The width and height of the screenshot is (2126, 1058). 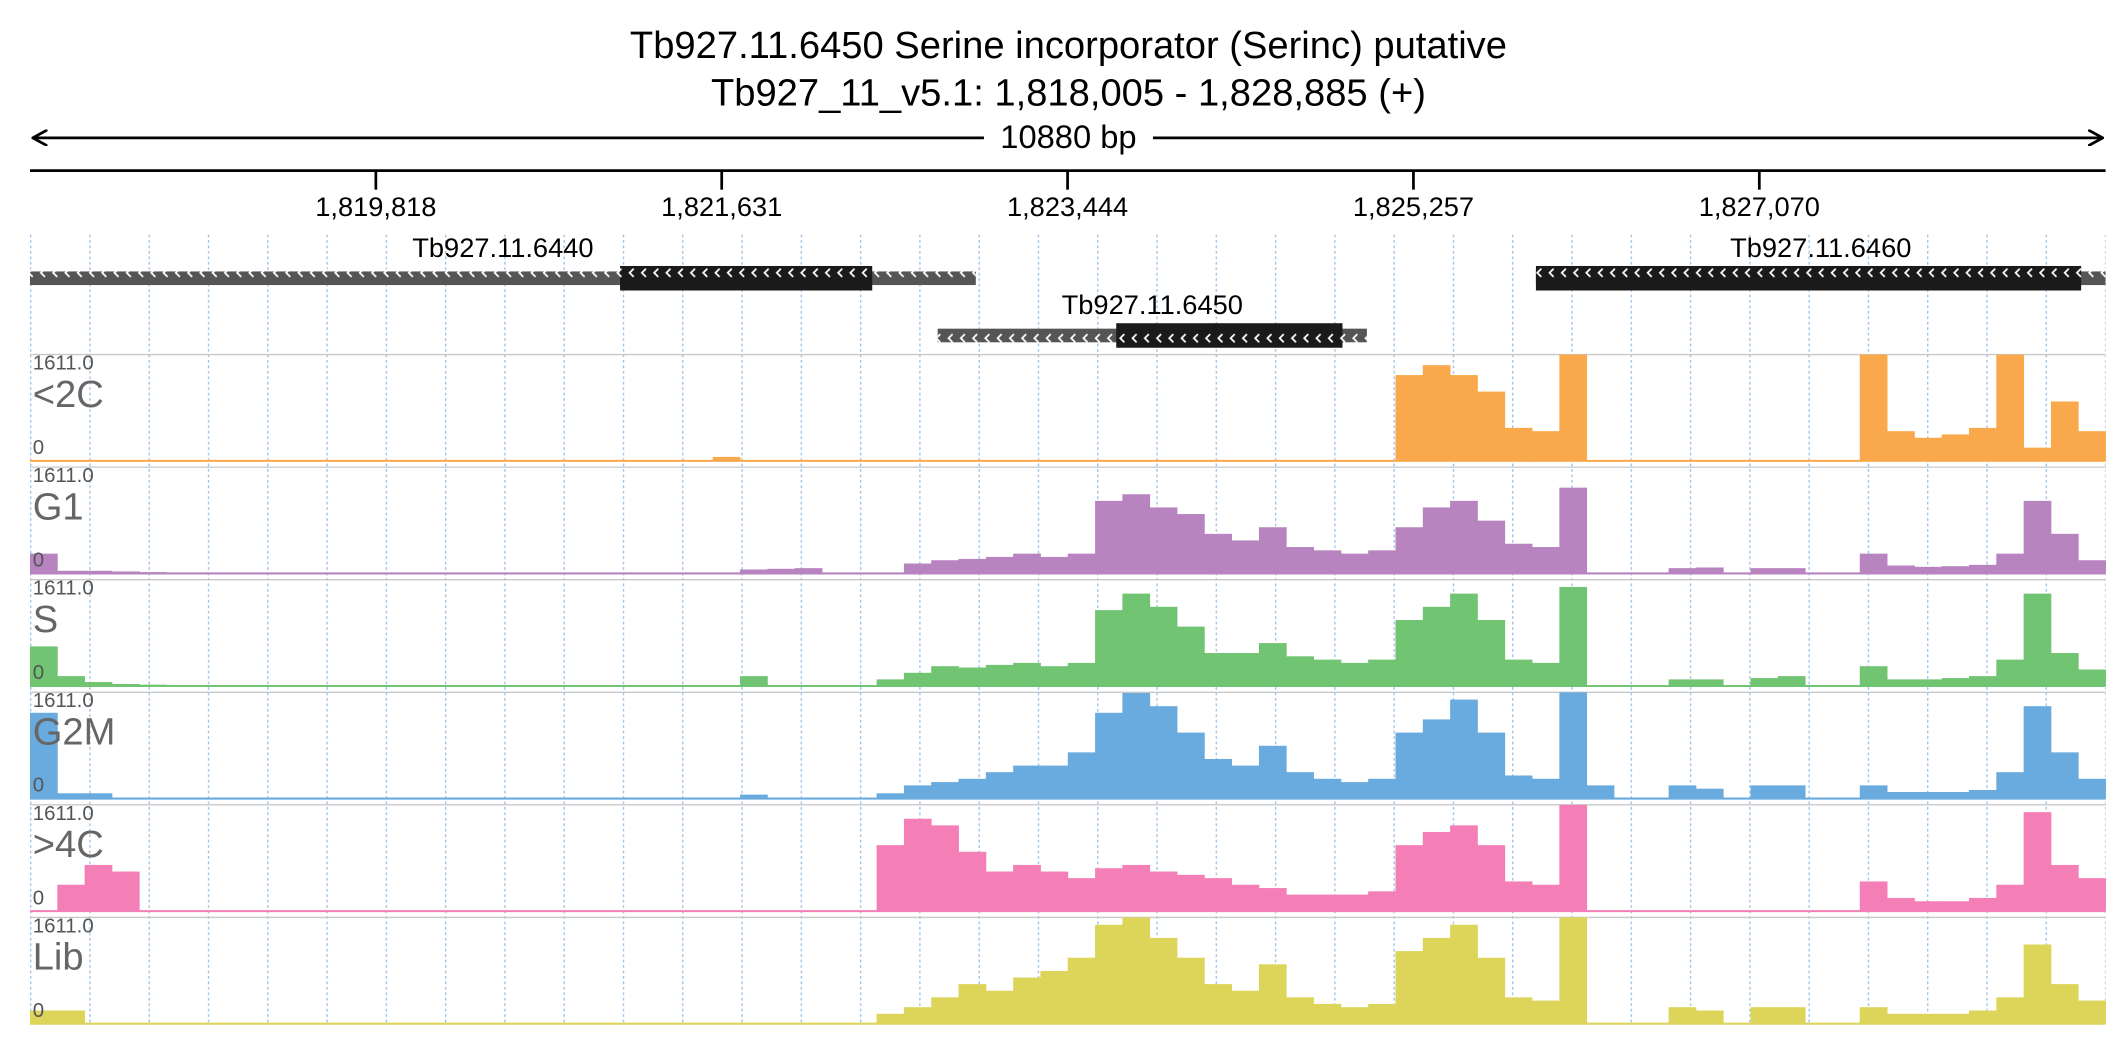 What do you see at coordinates (1820, 247) in the screenshot?
I see `gene-label: Tb927.11.6460` at bounding box center [1820, 247].